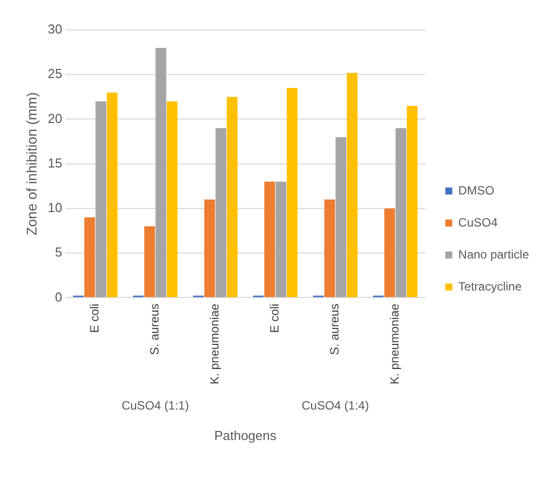 Image resolution: width=559 pixels, height=478 pixels. I want to click on y-tick-label: 5, so click(58, 252).